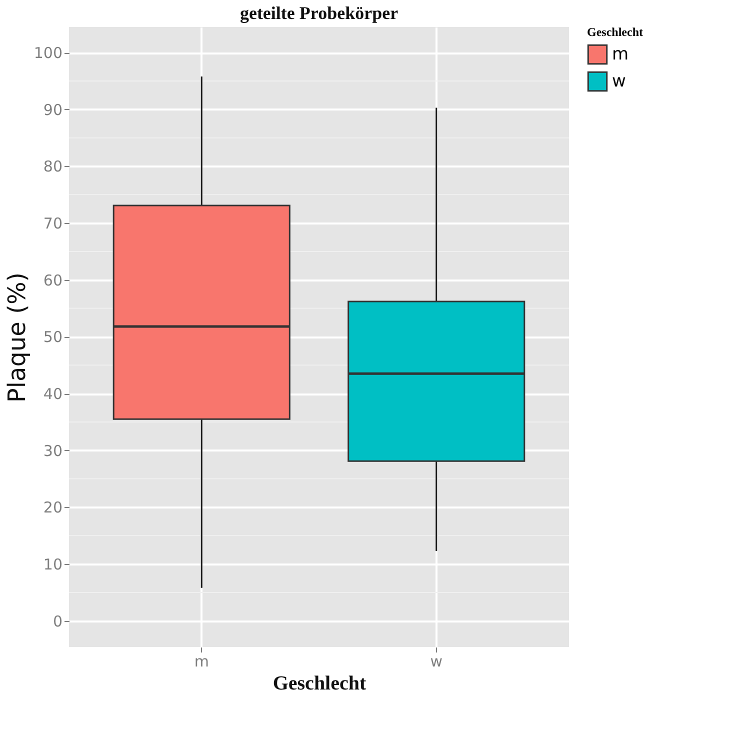 The image size is (747, 744). What do you see at coordinates (52, 337) in the screenshot?
I see `y-tick-label: 50` at bounding box center [52, 337].